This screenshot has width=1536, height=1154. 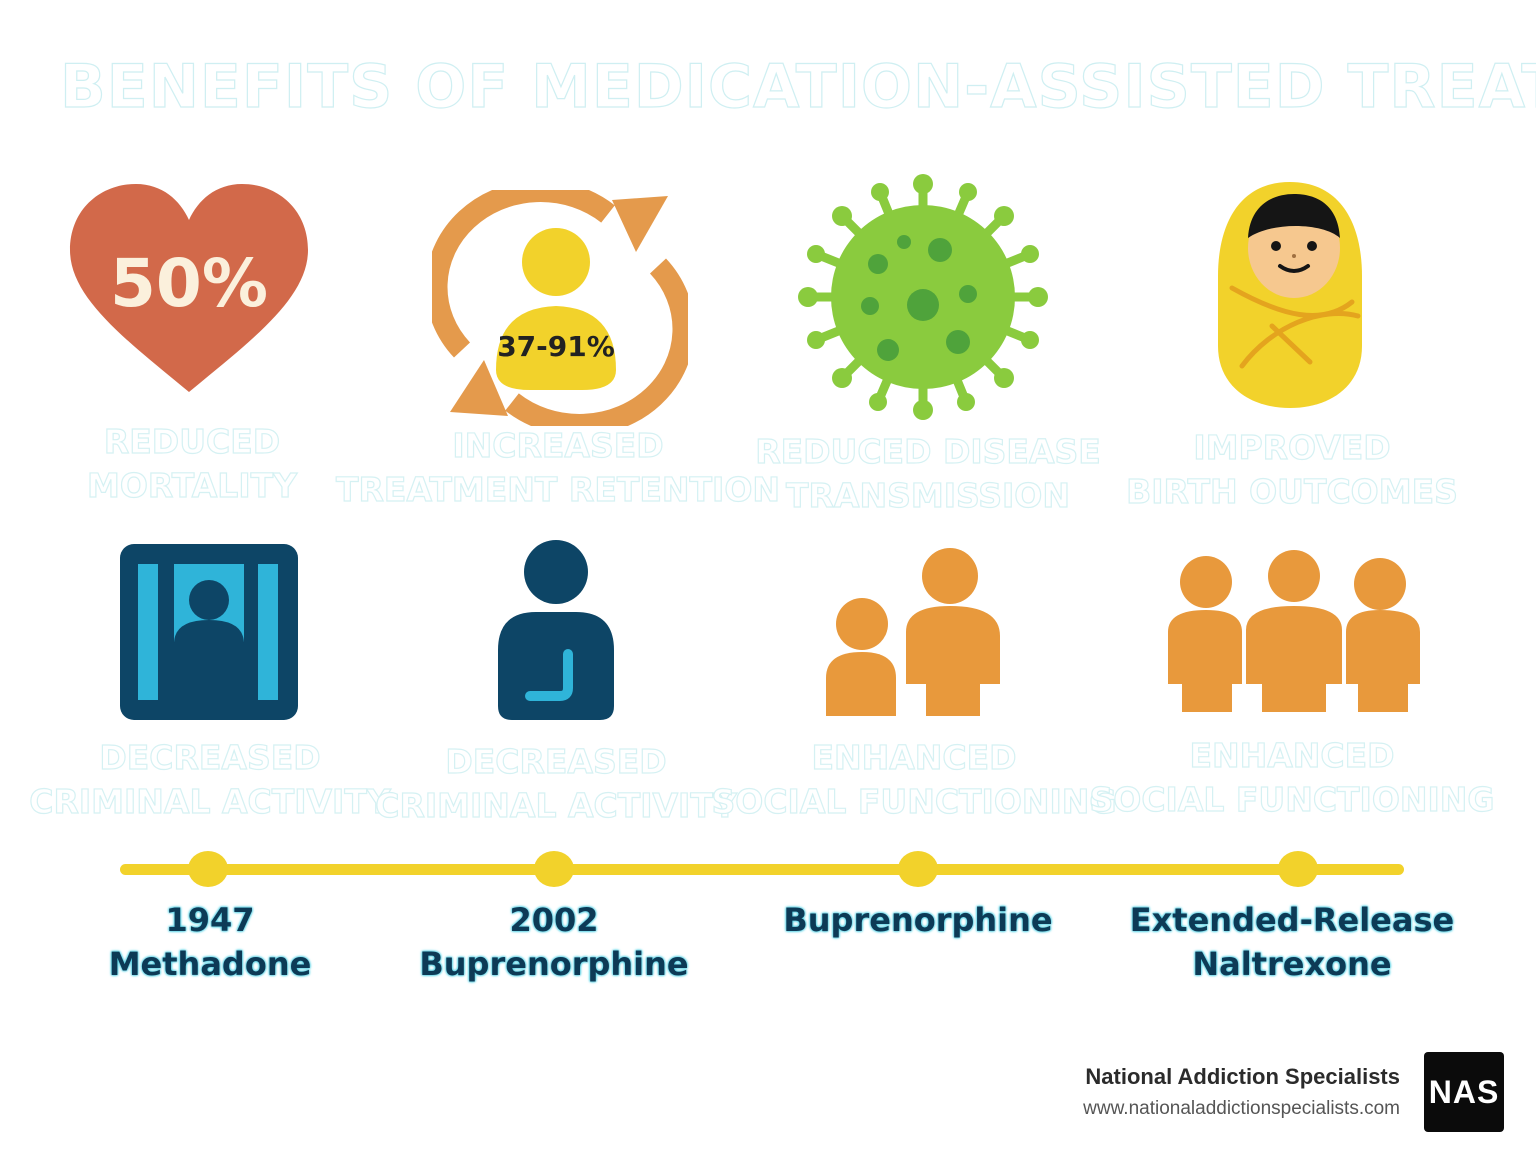 What do you see at coordinates (556, 630) in the screenshot?
I see `person-icon` at bounding box center [556, 630].